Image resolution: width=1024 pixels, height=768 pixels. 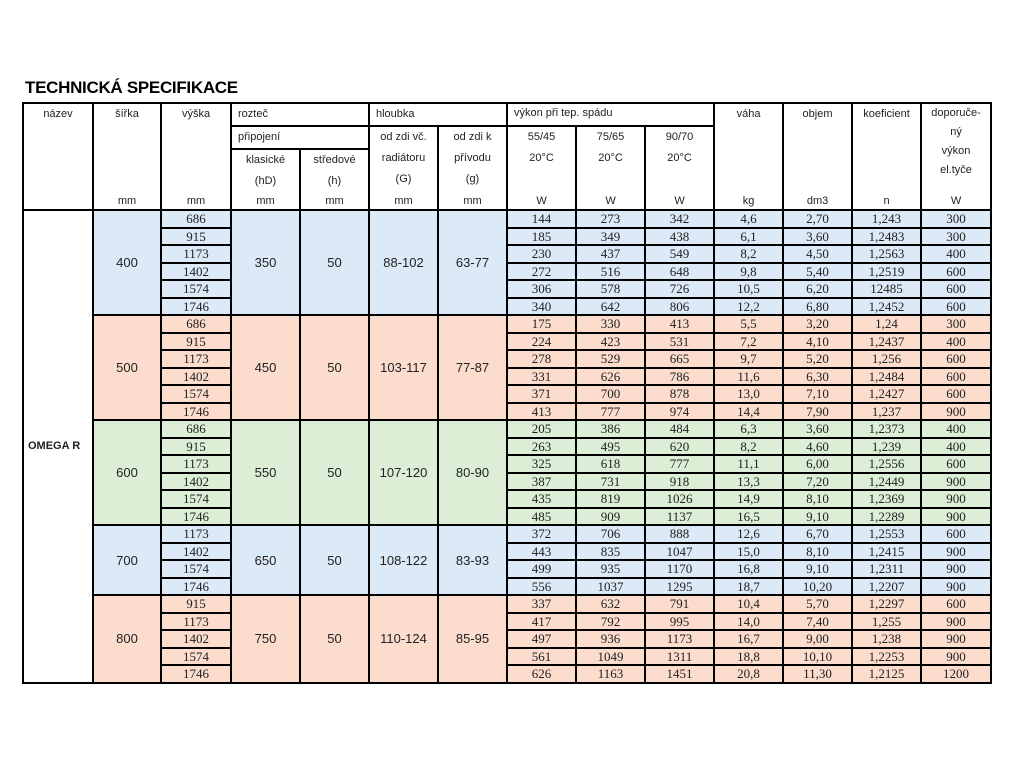 I want to click on vykon-7565-cell: 835, so click(x=611, y=551).